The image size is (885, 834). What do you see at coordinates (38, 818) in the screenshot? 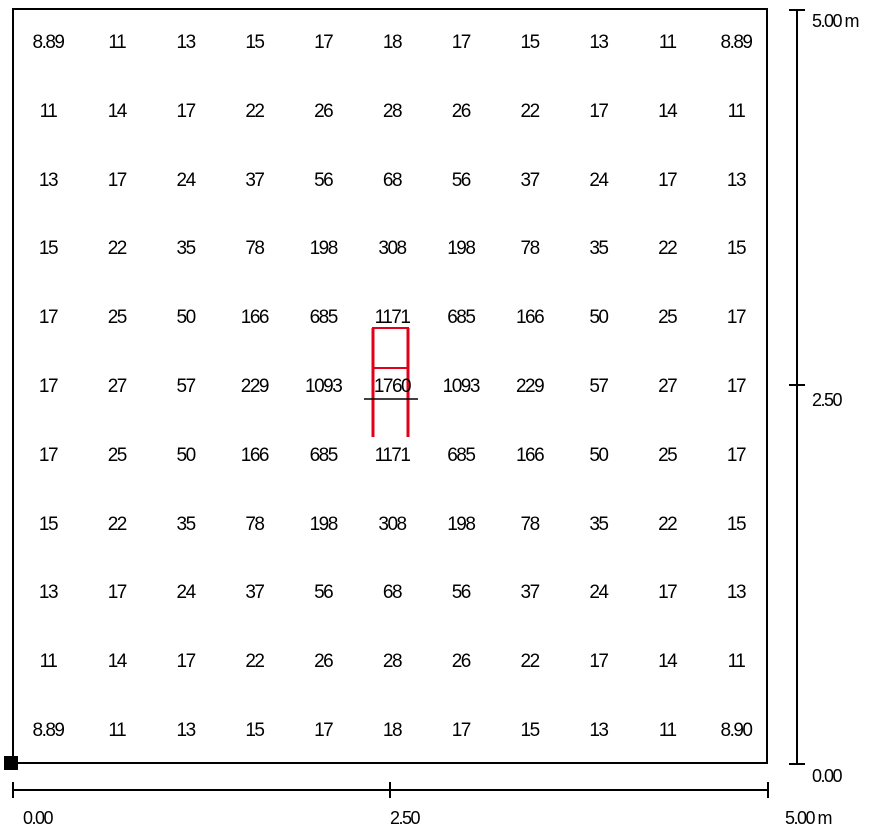
I see `x-axis-label-start: 0.00` at bounding box center [38, 818].